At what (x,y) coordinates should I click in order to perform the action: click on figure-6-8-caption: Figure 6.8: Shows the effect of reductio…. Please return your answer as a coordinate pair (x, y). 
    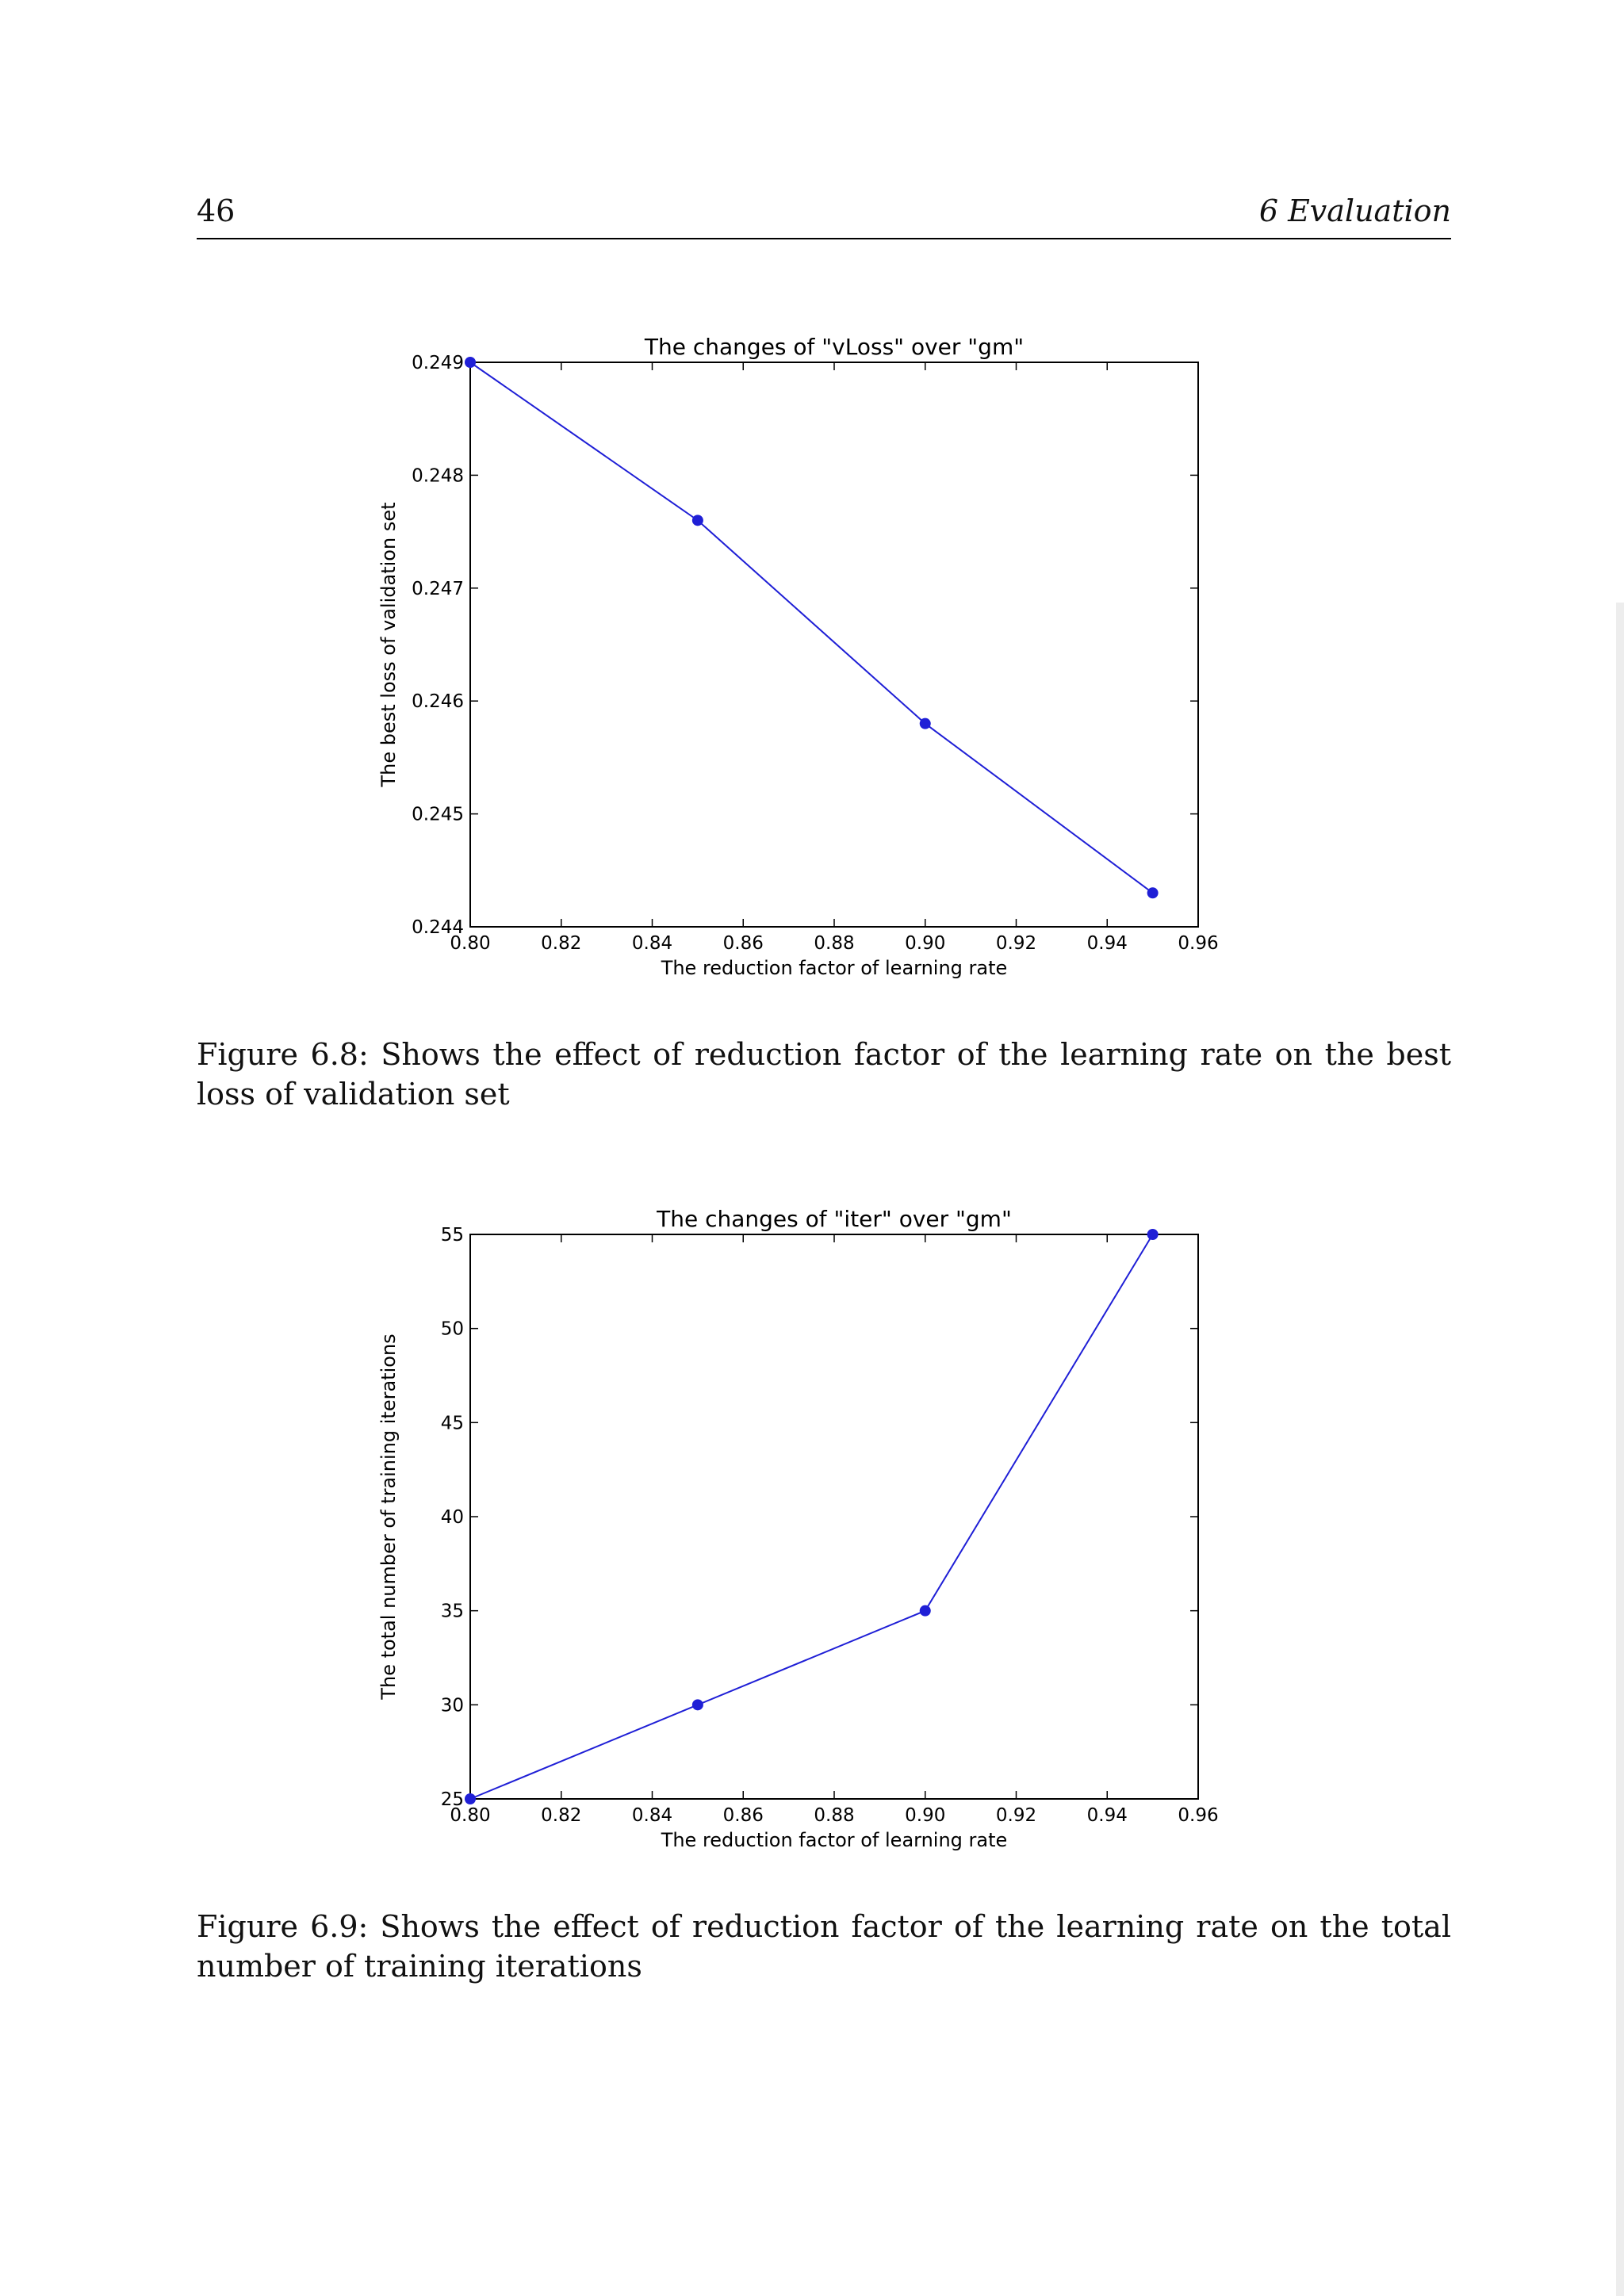
    Looking at the image, I should click on (824, 1075).